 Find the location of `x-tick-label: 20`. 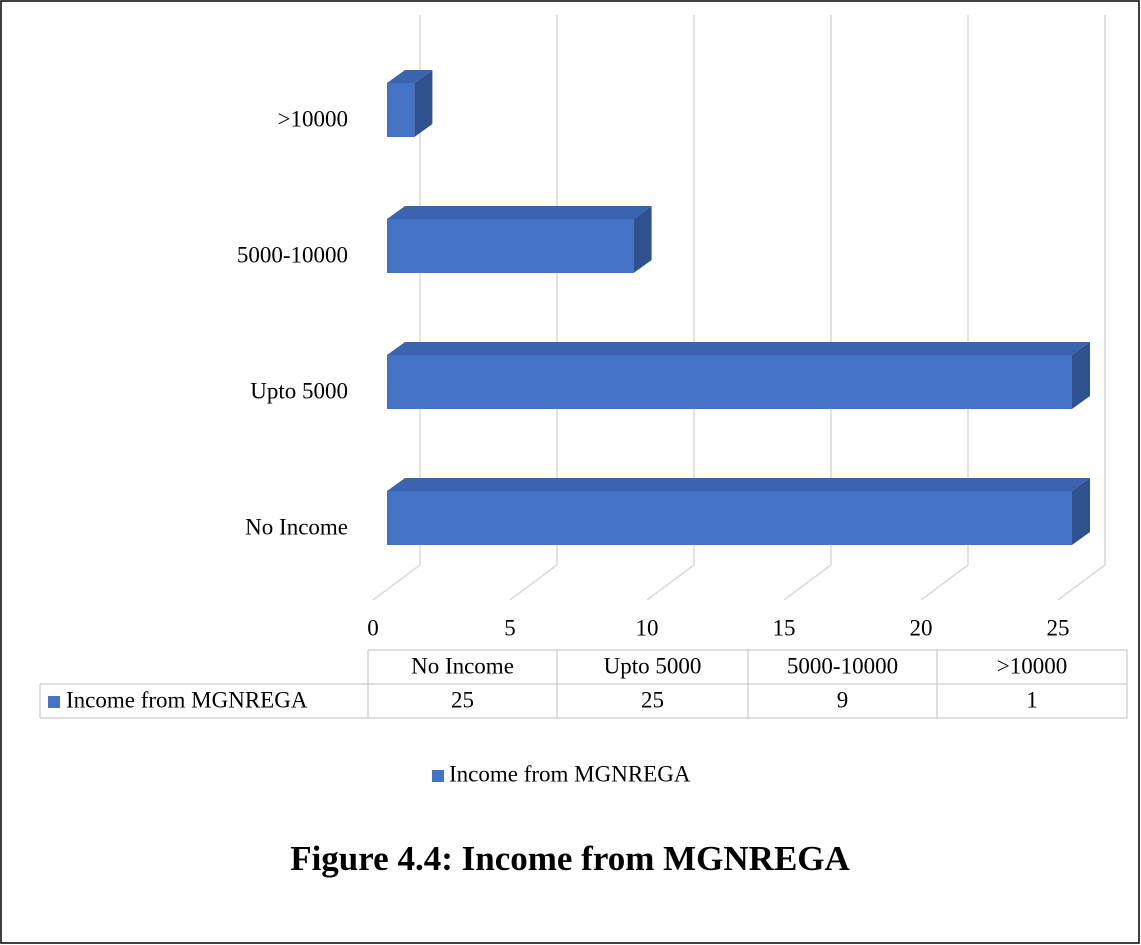

x-tick-label: 20 is located at coordinates (921, 627).